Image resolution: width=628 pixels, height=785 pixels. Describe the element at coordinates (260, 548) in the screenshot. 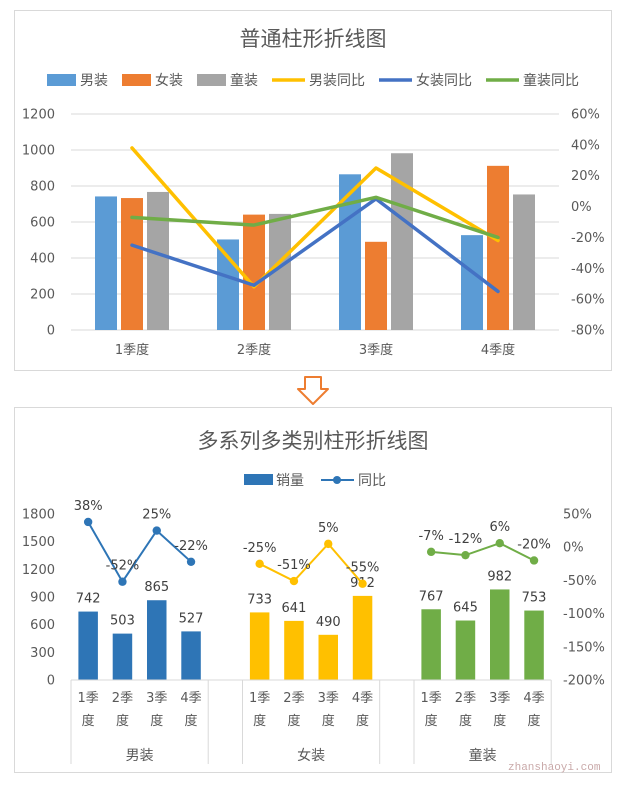

I see `chart2-line-data-label: -25%` at that location.